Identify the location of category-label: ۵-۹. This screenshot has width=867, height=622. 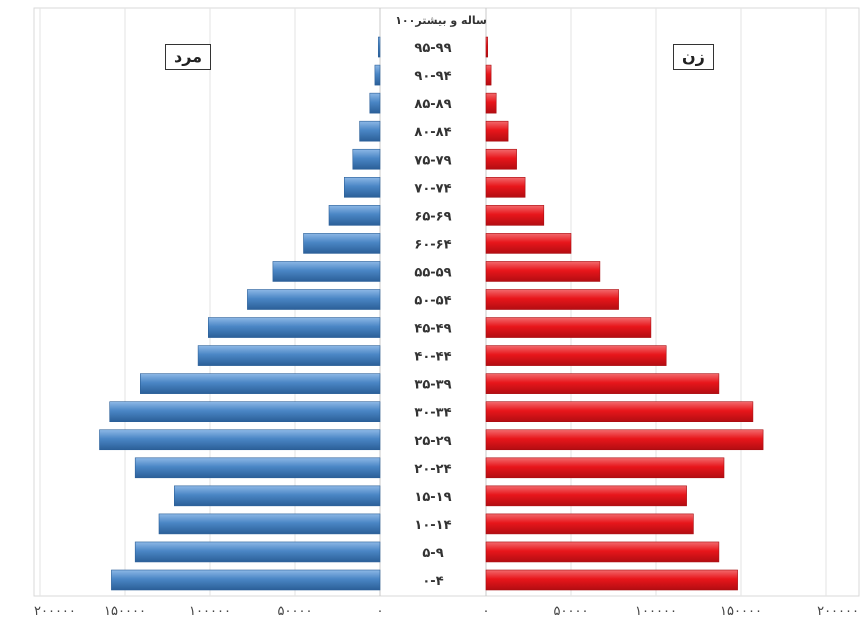
(432, 553).